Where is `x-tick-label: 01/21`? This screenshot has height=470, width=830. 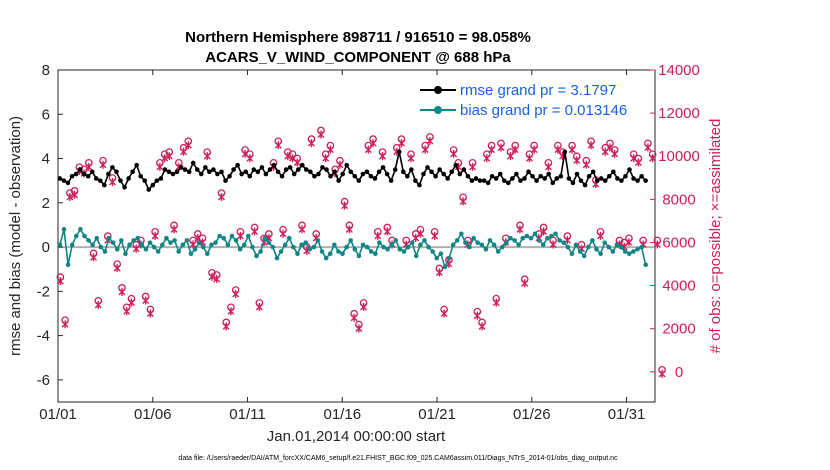 x-tick-label: 01/21 is located at coordinates (437, 414).